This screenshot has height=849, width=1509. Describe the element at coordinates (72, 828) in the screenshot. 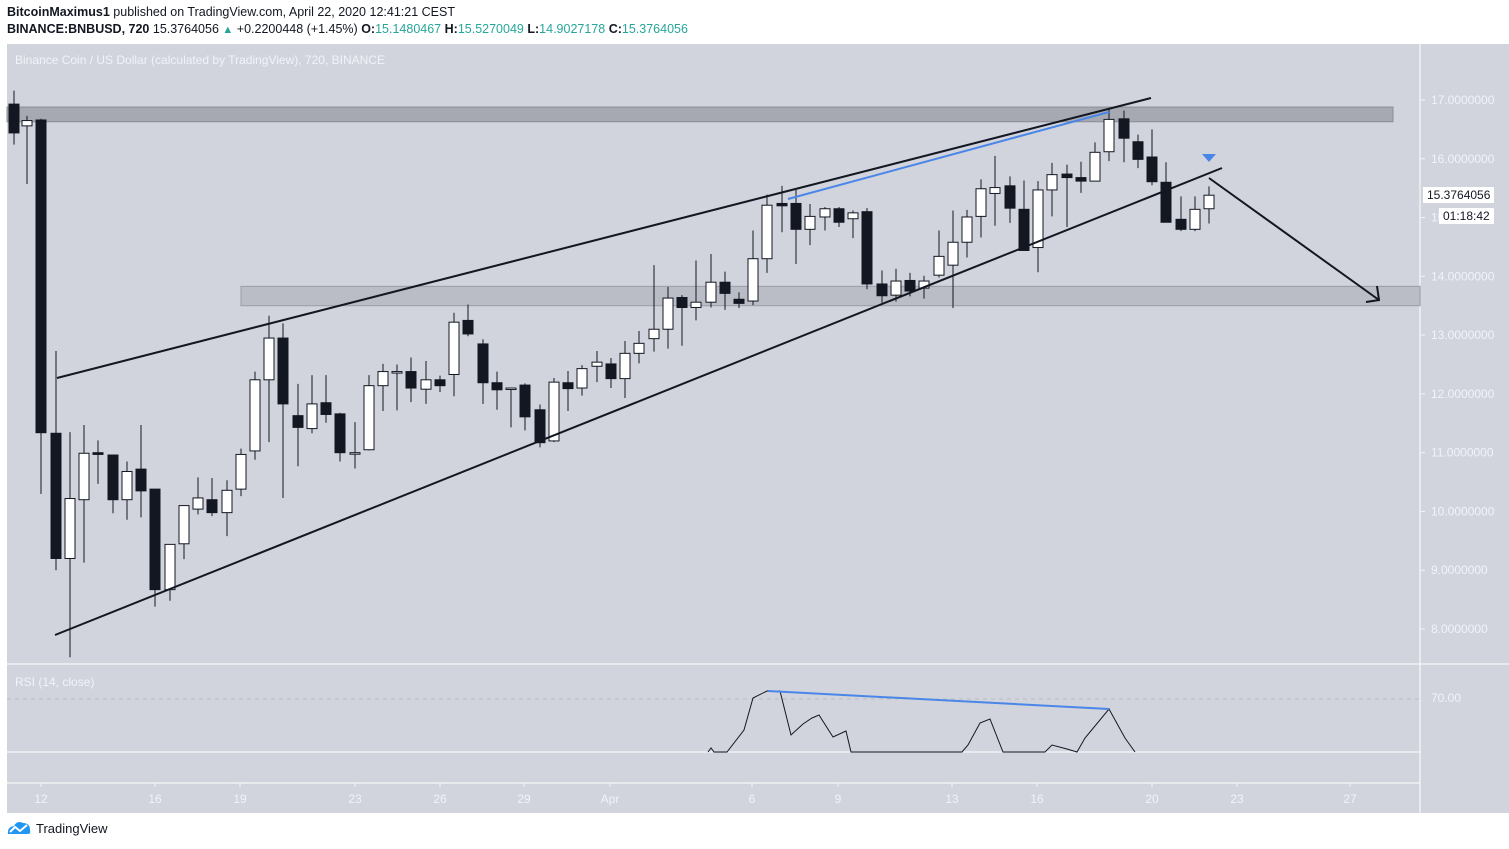

I see `tradingview-brand: TradingView` at that location.